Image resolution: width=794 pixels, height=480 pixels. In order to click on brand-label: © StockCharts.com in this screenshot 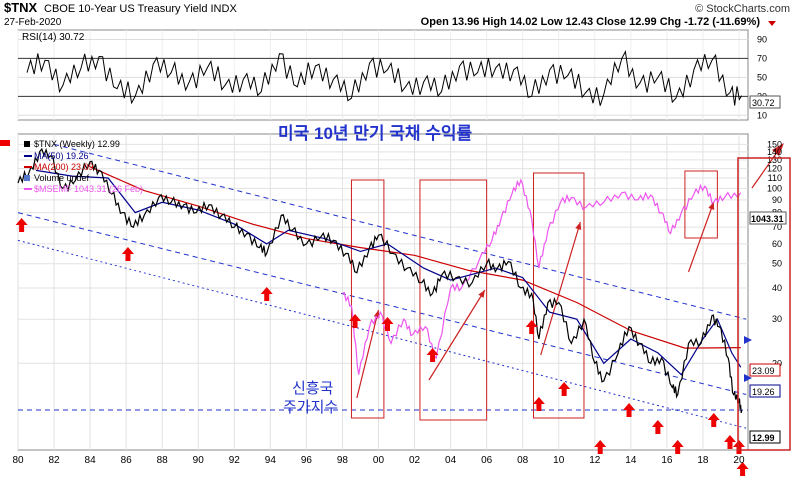, I will do `click(742, 9)`.